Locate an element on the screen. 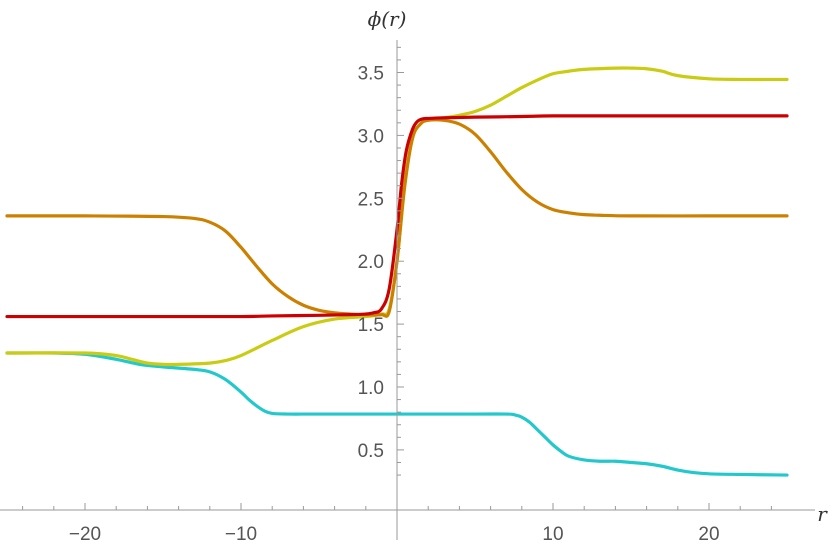  y-tick-label: 2.5 is located at coordinates (371, 199).